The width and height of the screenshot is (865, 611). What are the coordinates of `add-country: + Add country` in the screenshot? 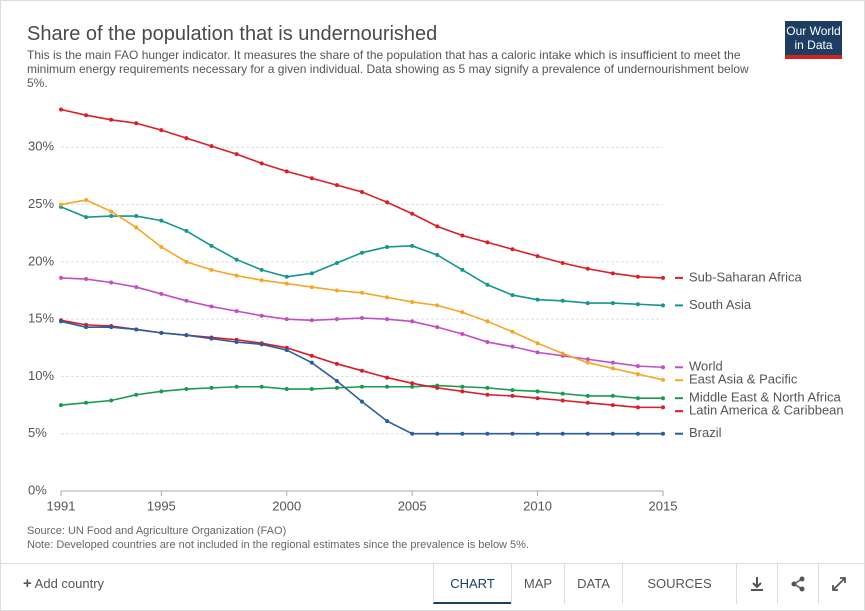 It's located at (63, 584).